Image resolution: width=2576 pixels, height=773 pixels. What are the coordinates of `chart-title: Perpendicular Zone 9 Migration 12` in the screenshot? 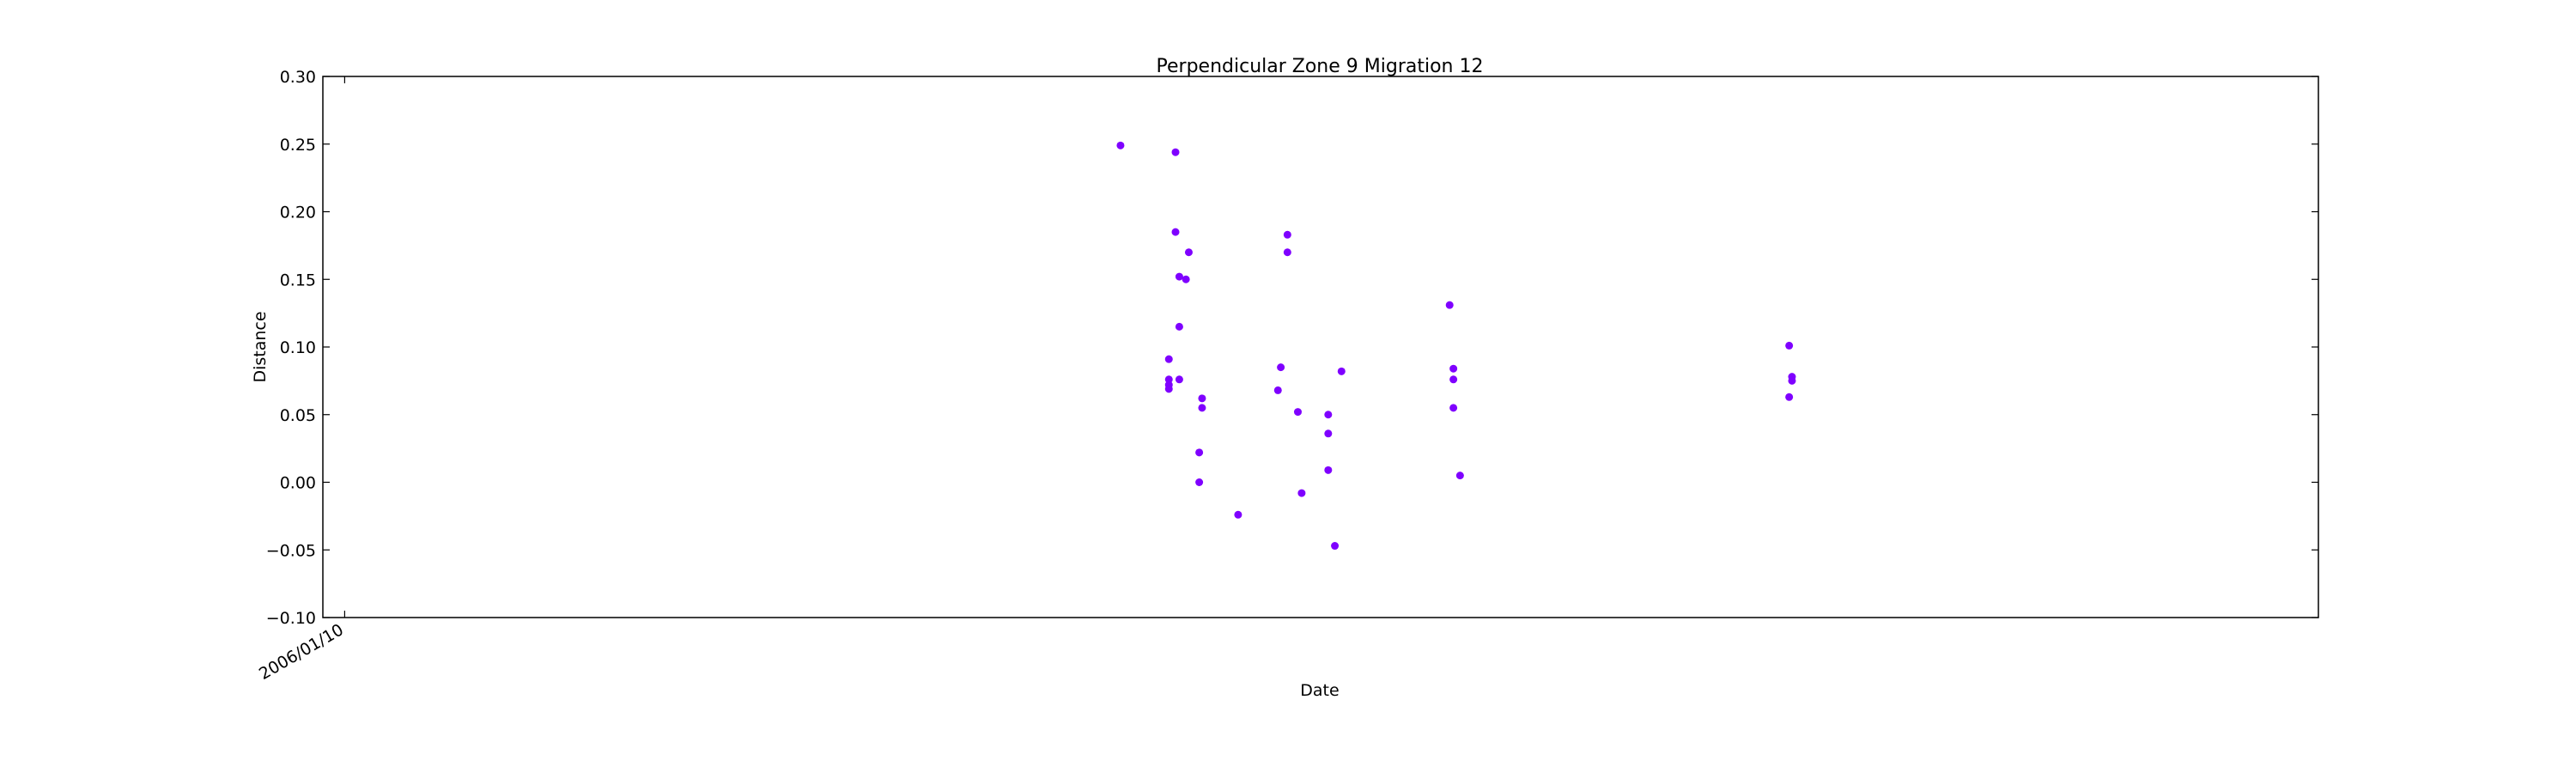 It's located at (1320, 66).